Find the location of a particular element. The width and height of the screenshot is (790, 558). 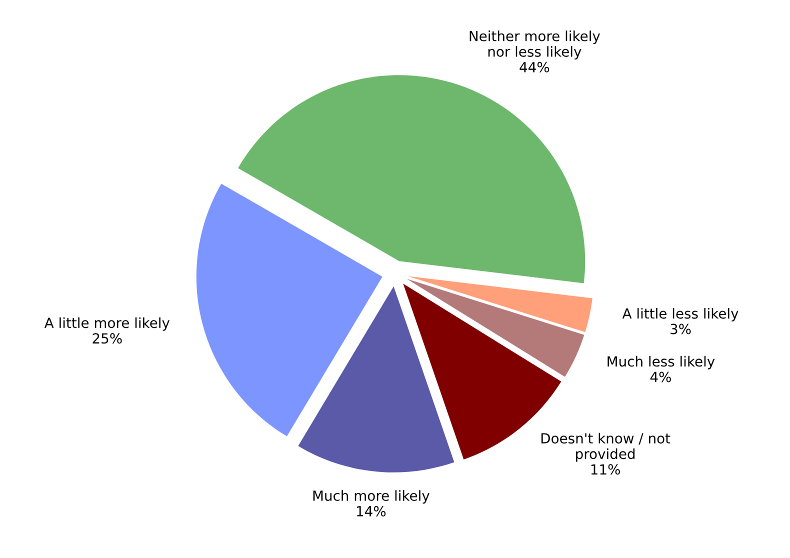

data-label: 44% is located at coordinates (535, 67).